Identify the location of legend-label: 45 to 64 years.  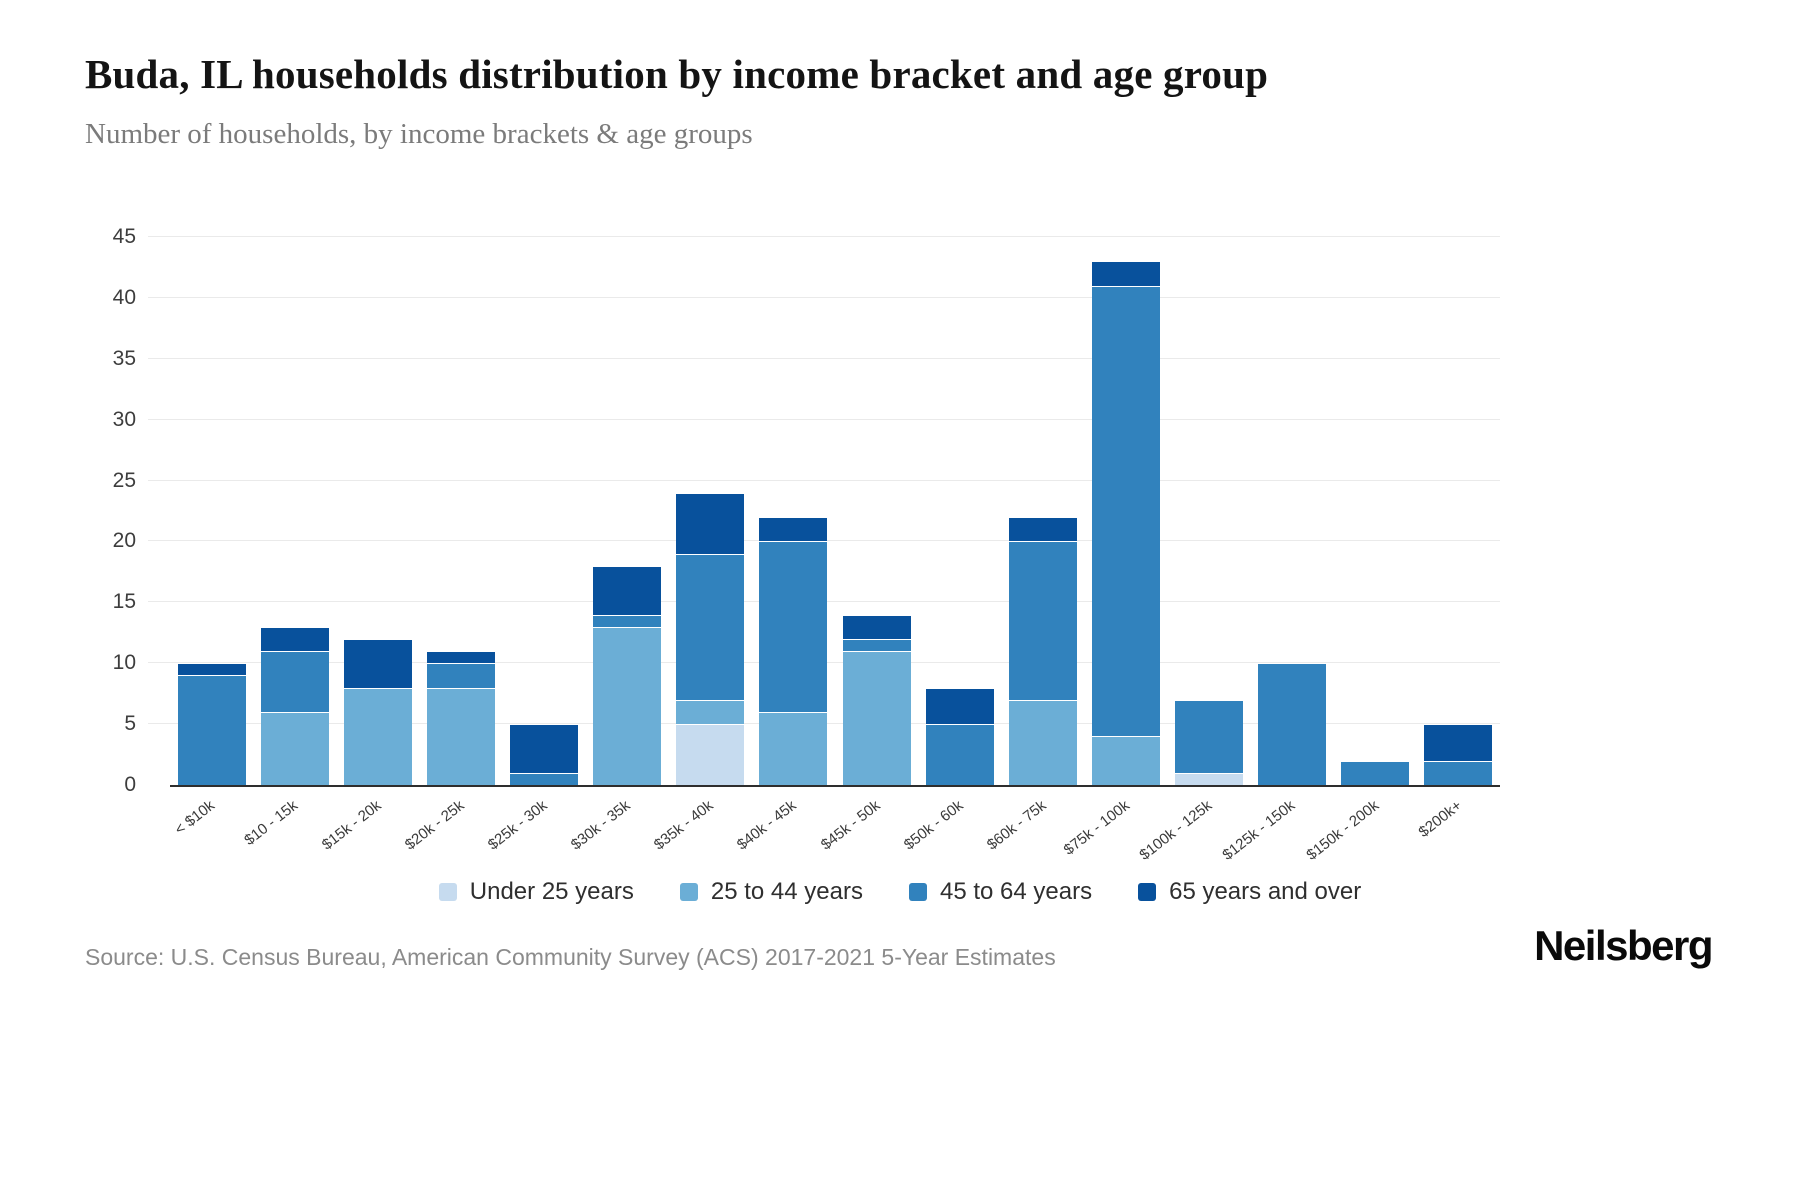
(1016, 891).